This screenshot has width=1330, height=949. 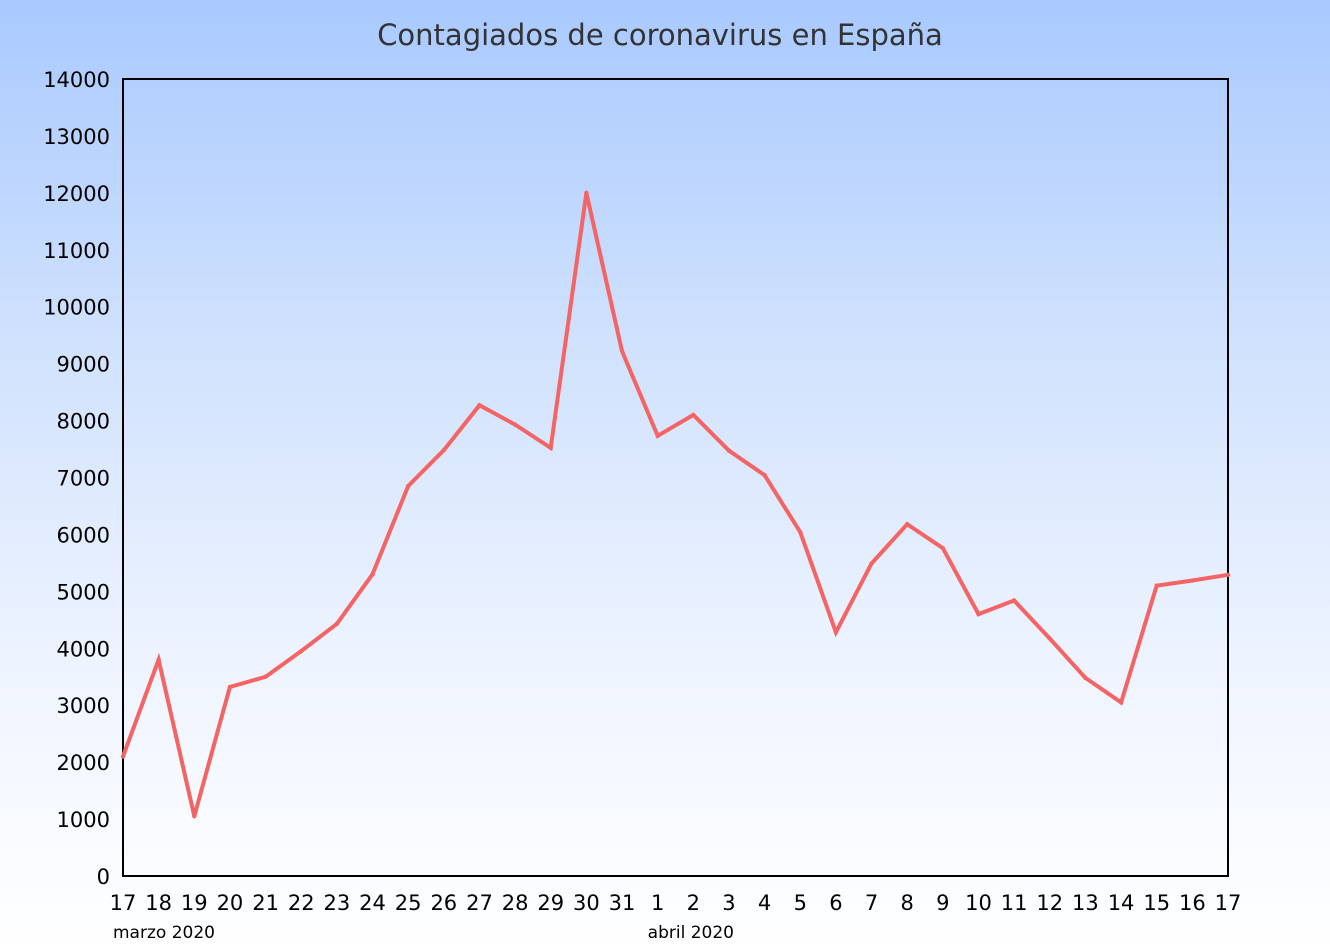 I want to click on x-tick-label: 13, so click(x=1085, y=903).